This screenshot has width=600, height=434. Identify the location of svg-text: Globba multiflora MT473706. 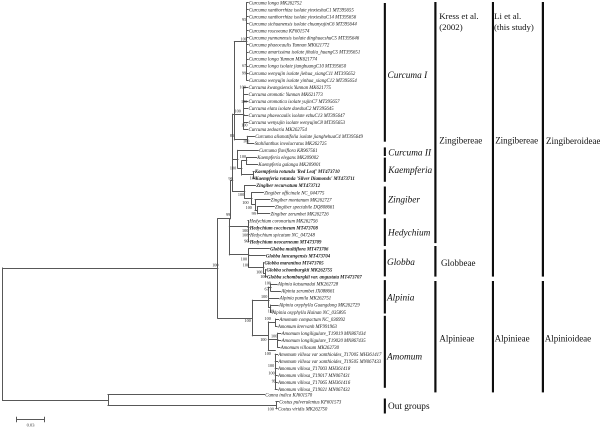
(299, 250).